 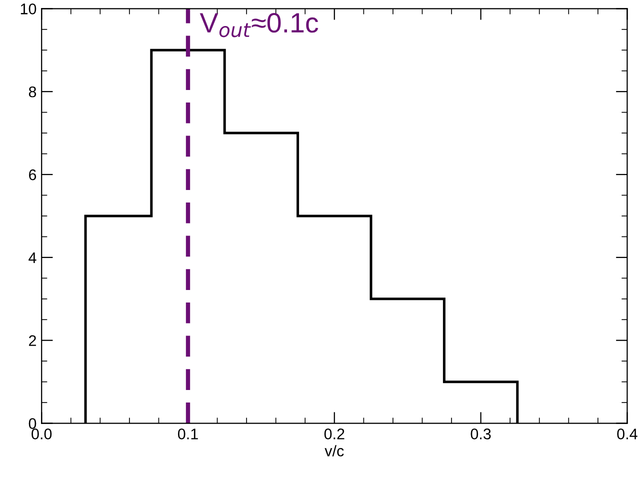 What do you see at coordinates (32, 340) in the screenshot?
I see `y-tick-label: 2` at bounding box center [32, 340].